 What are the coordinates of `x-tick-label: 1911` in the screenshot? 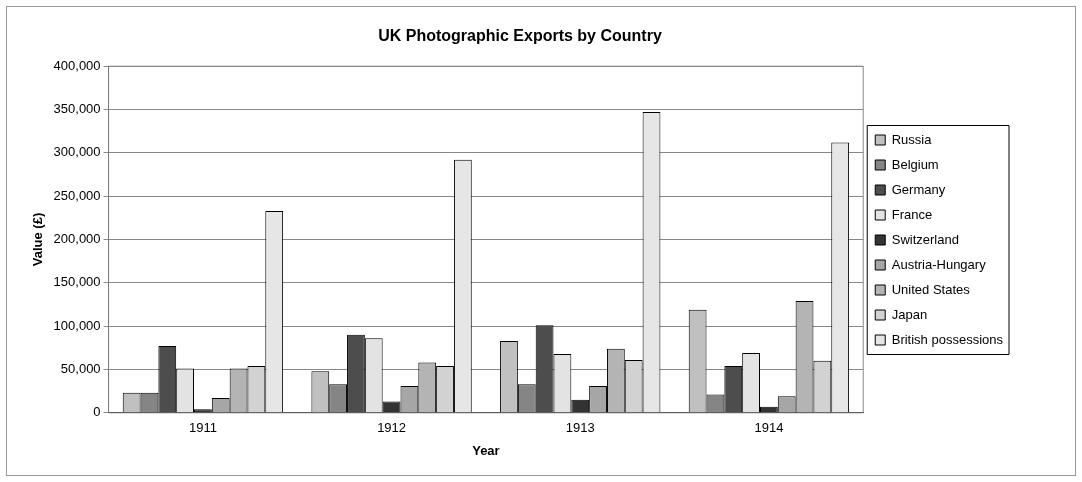 It's located at (202, 428).